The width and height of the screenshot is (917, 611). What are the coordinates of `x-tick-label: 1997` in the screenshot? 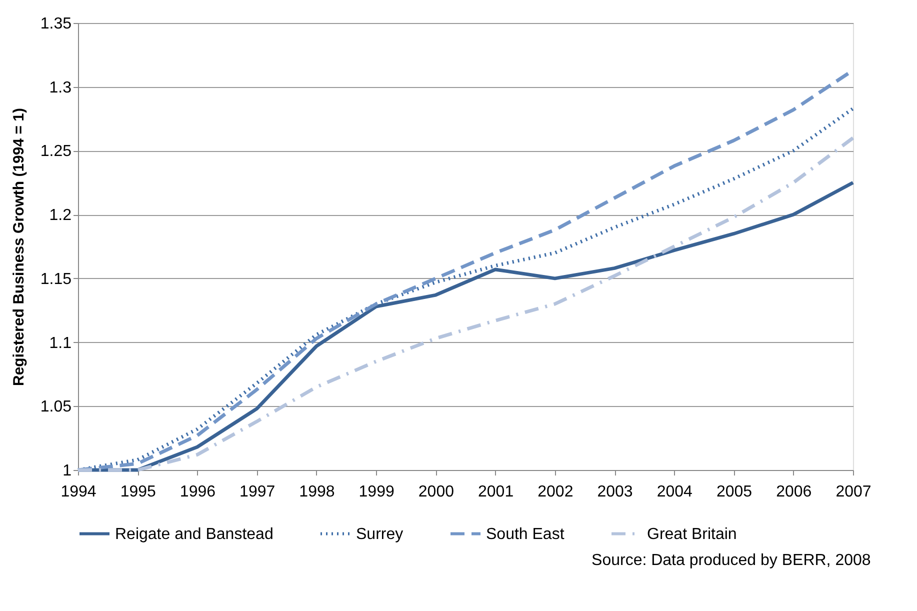 It's located at (258, 492).